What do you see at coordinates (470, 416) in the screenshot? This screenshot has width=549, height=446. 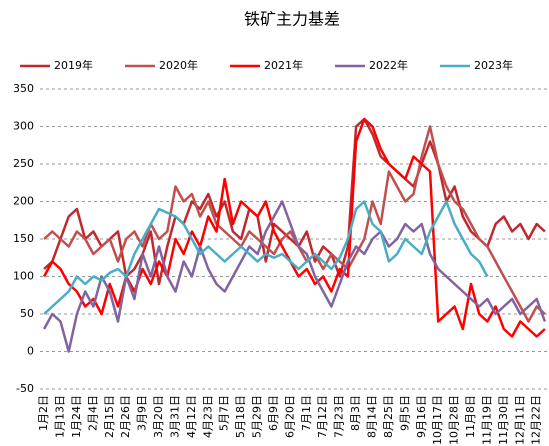 I see `x-tick-label: 11月8日` at bounding box center [470, 416].